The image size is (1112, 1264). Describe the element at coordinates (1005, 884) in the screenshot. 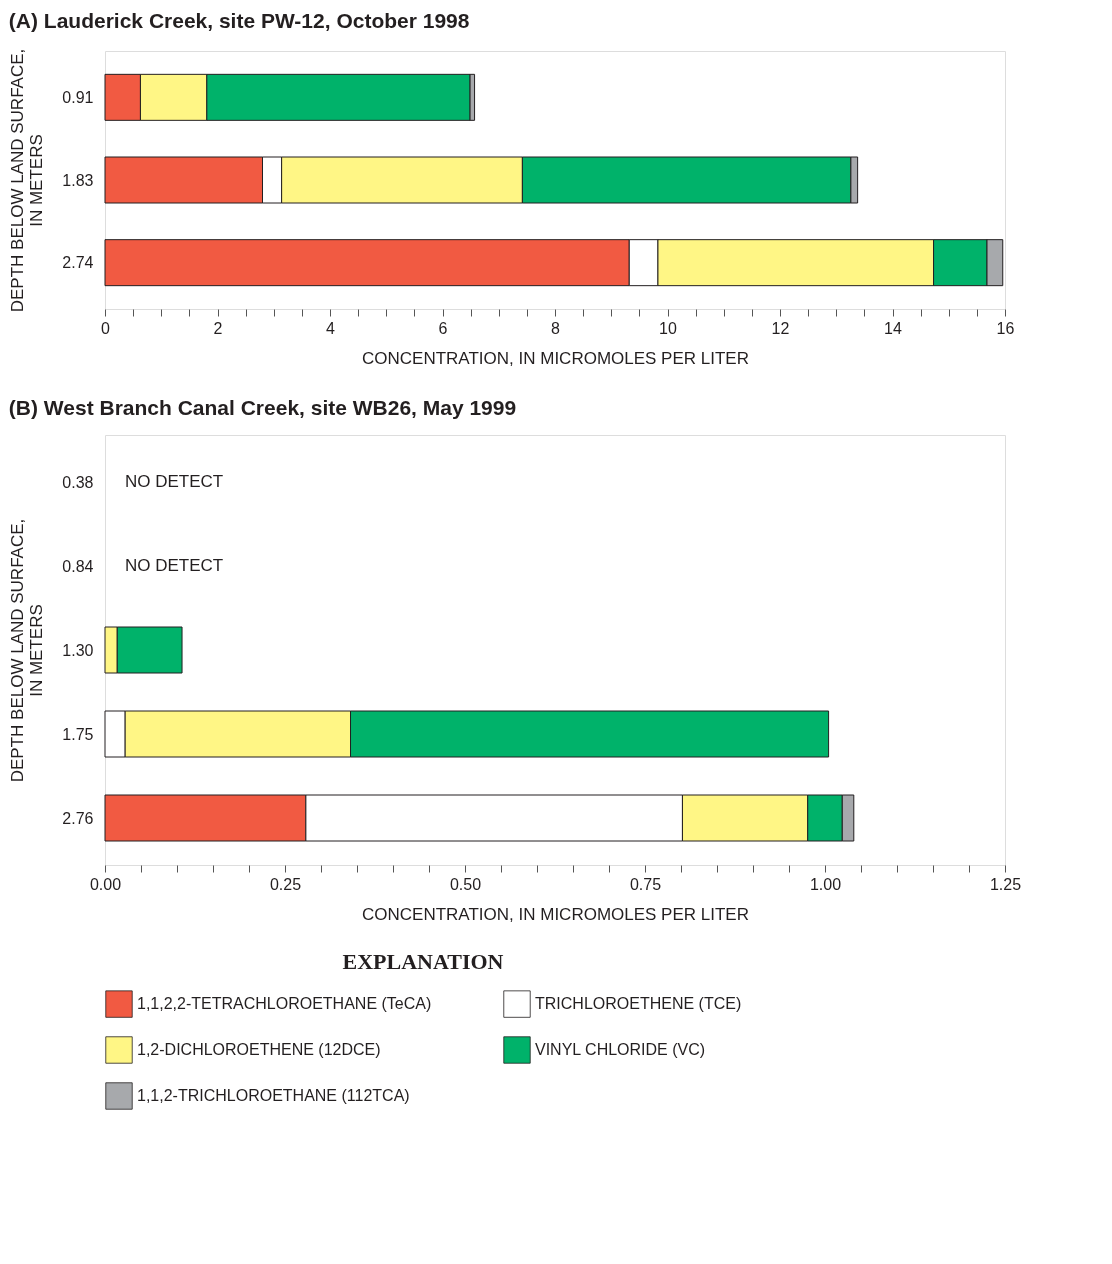

I see `x-tick-label: 1.25` at that location.